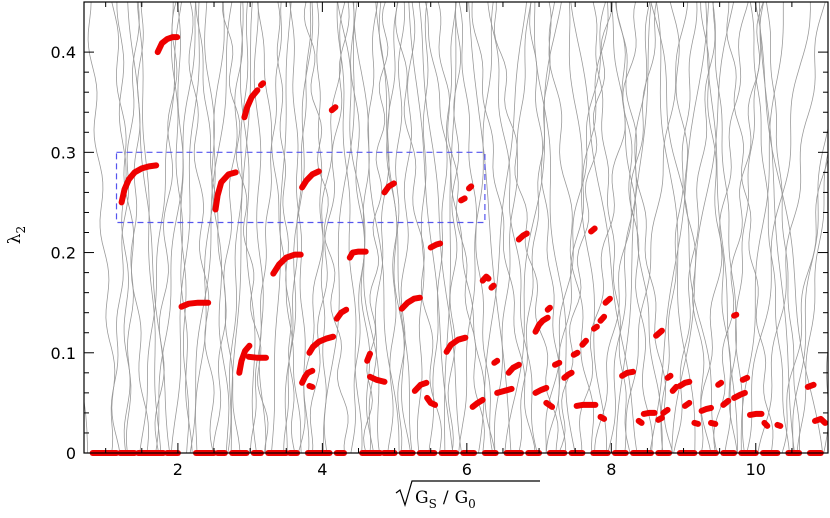 The width and height of the screenshot is (830, 518). What do you see at coordinates (472, 504) in the screenshot?
I see `x-label-den-sub: 0` at bounding box center [472, 504].